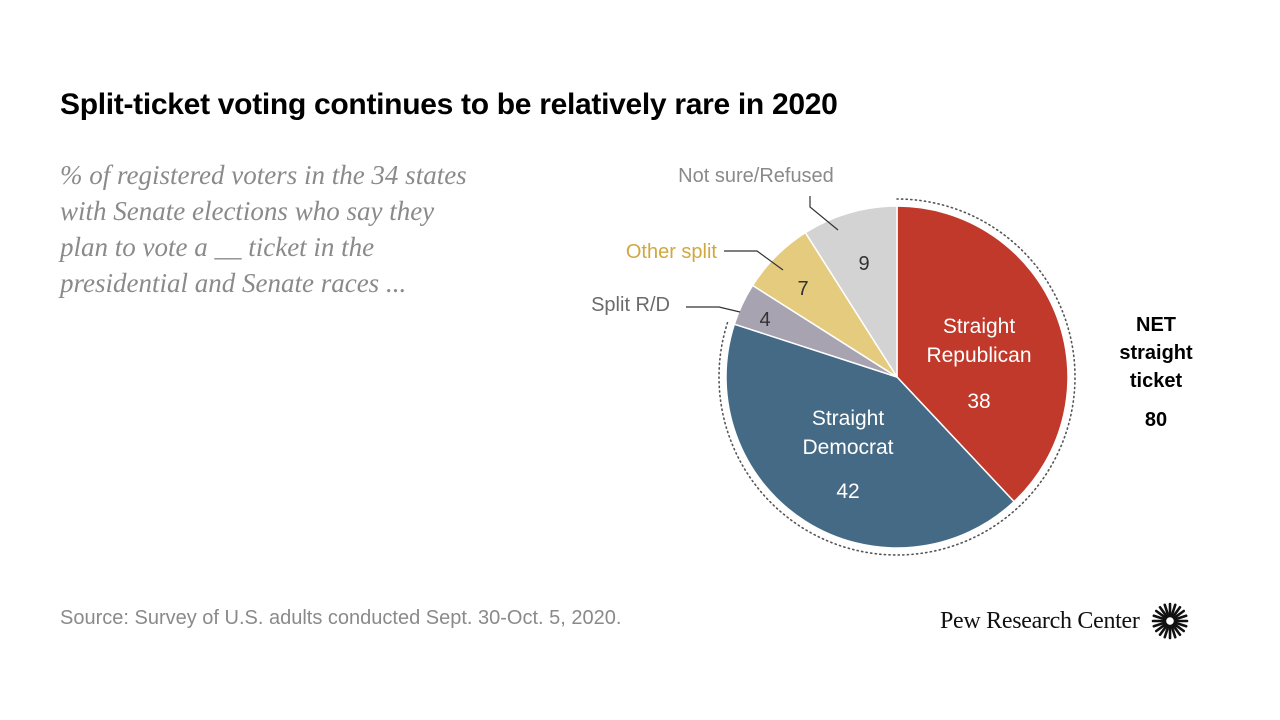 The image size is (1280, 720). Describe the element at coordinates (713, 309) in the screenshot. I see `leader-line-split-r-d` at that location.